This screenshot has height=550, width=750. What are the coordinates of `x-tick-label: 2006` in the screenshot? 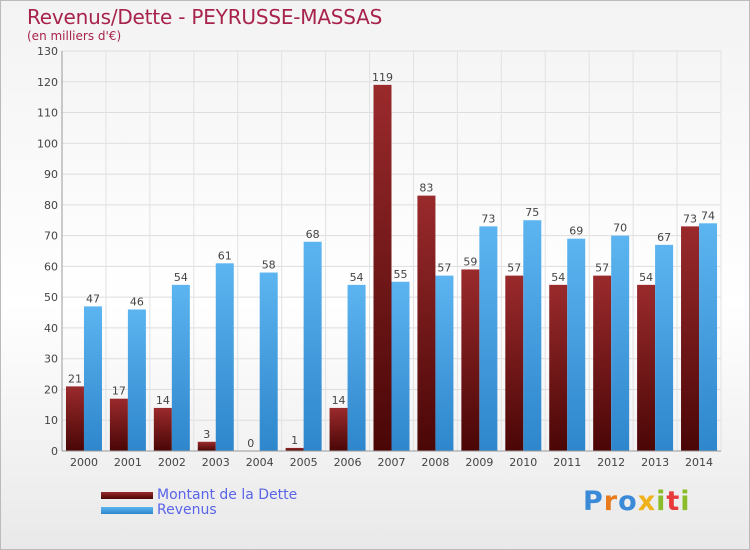 It's located at (348, 462).